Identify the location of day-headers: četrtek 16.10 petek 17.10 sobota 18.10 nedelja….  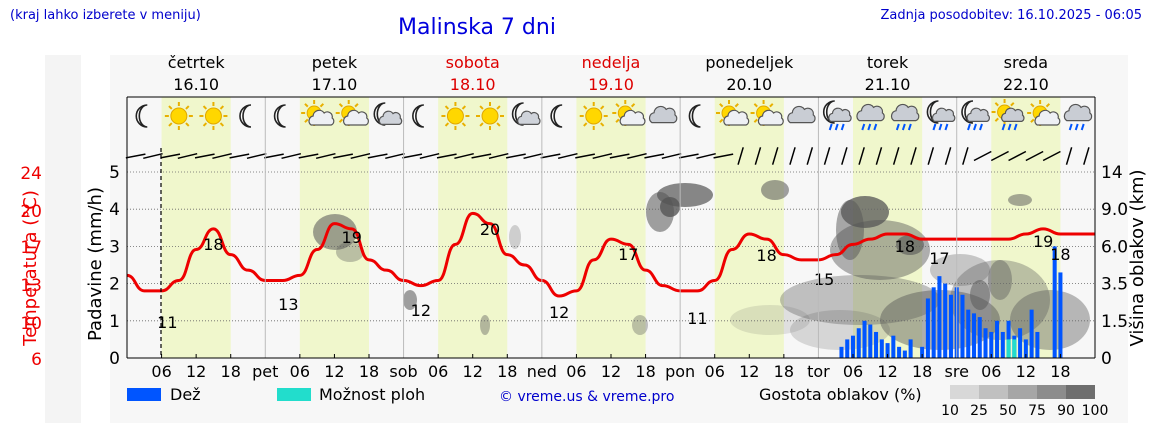
(608, 73).